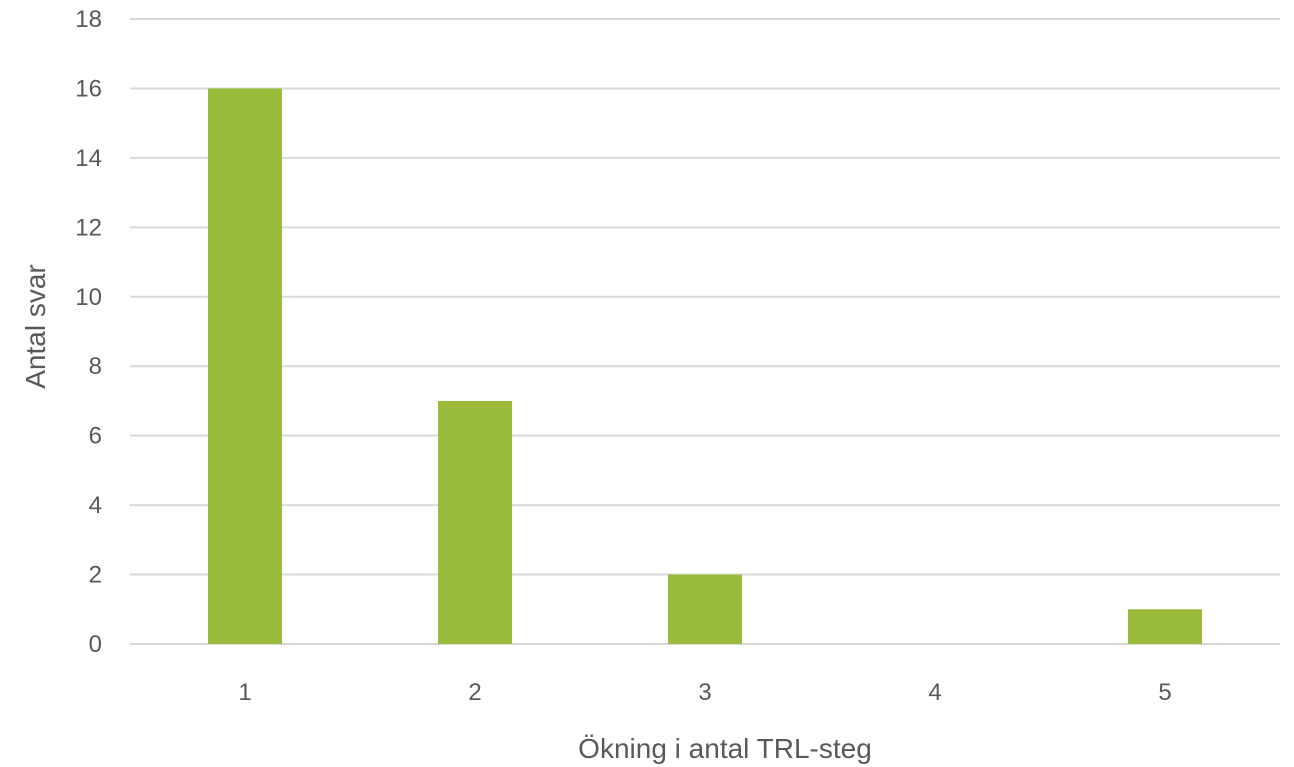  What do you see at coordinates (474, 692) in the screenshot?
I see `x-tick-label: 2` at bounding box center [474, 692].